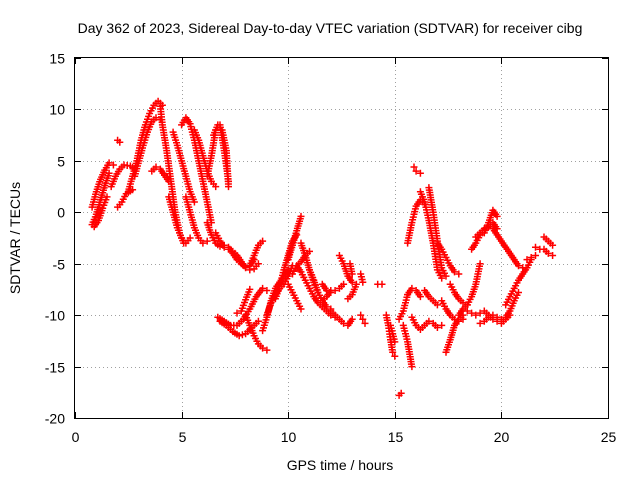 This screenshot has height=480, width=640. I want to click on series-t19, so click(237, 251).